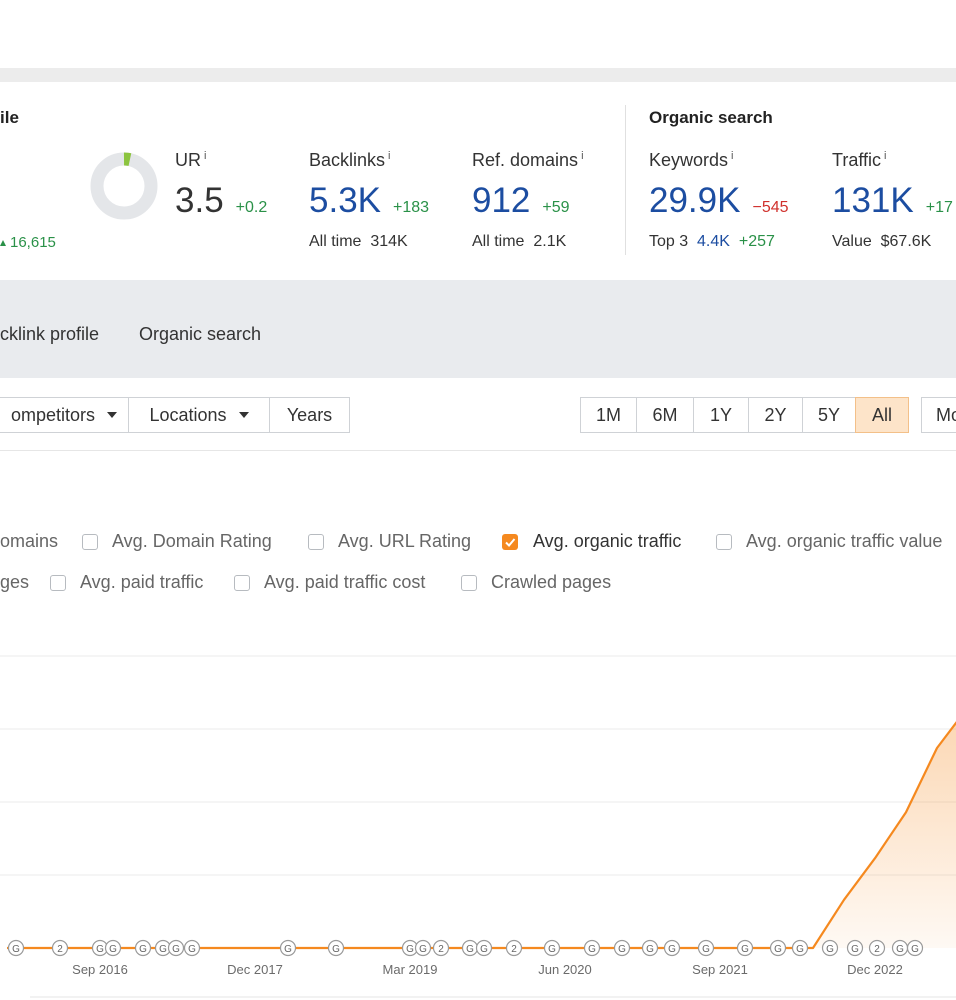 The image size is (956, 1000). Describe the element at coordinates (389, 241) in the screenshot. I see `sub-value: 314K` at that location.